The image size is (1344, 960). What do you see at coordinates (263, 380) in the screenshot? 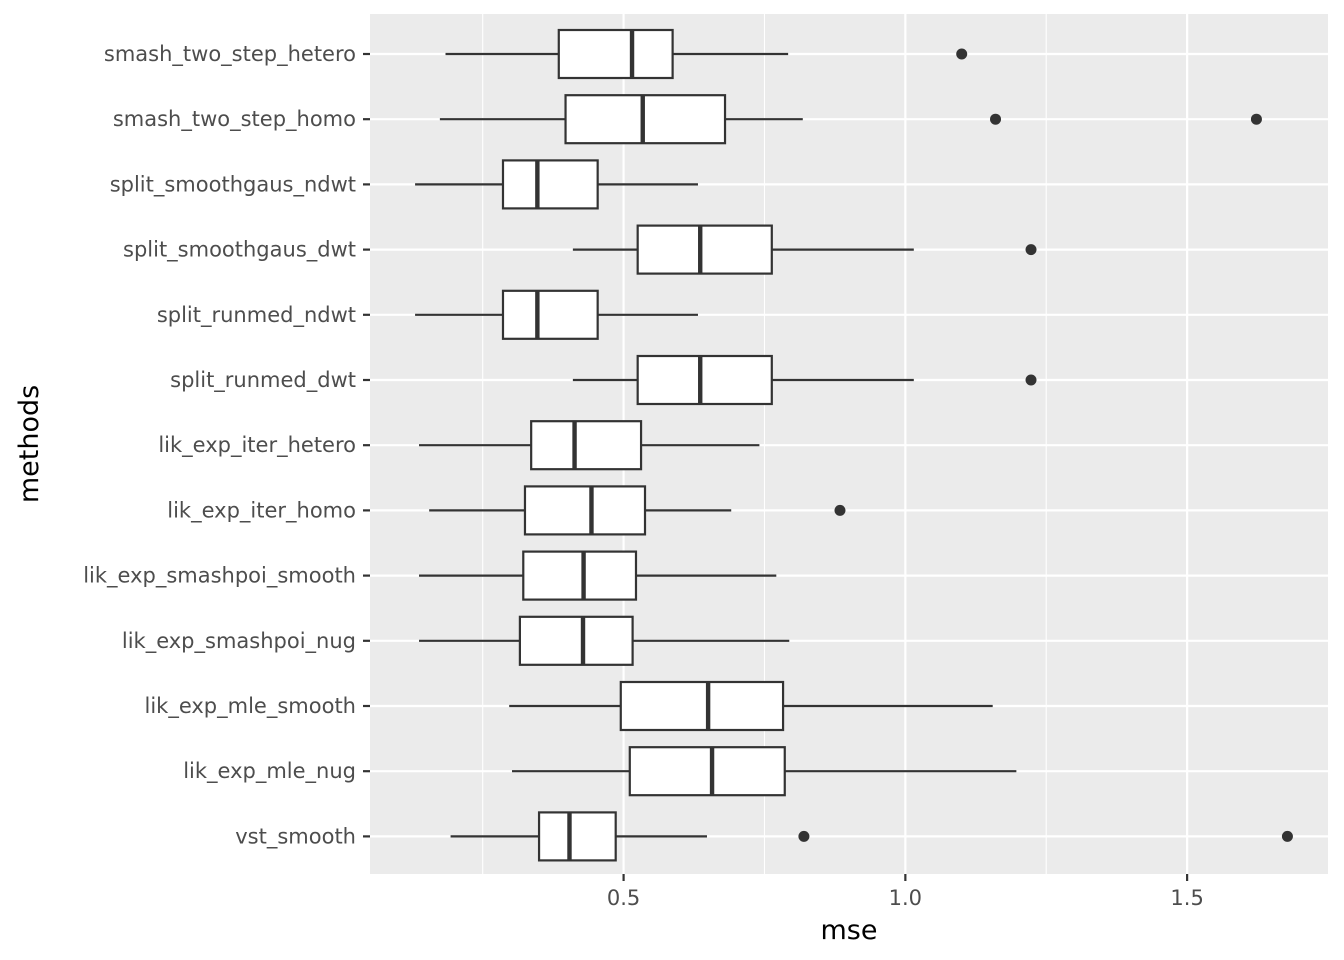
I see `y-tick-label: split_runmed_dwt` at bounding box center [263, 380].